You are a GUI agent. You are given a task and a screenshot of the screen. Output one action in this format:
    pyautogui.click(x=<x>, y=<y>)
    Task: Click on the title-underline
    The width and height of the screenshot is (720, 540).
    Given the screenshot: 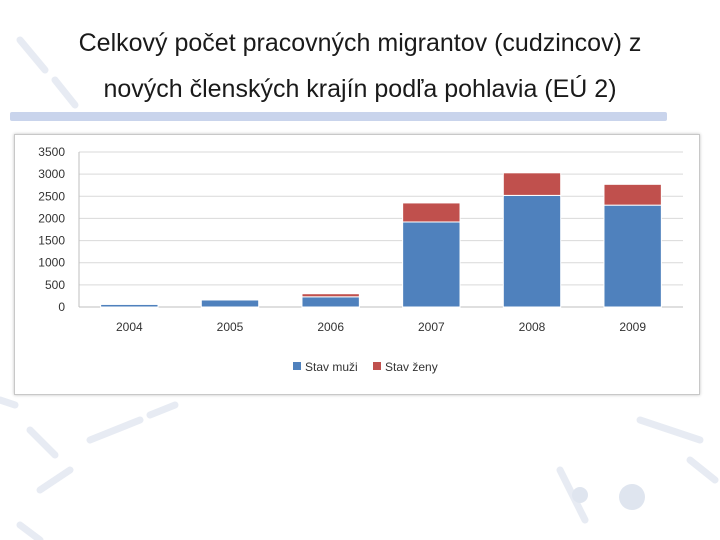 What is the action you would take?
    pyautogui.click(x=338, y=116)
    